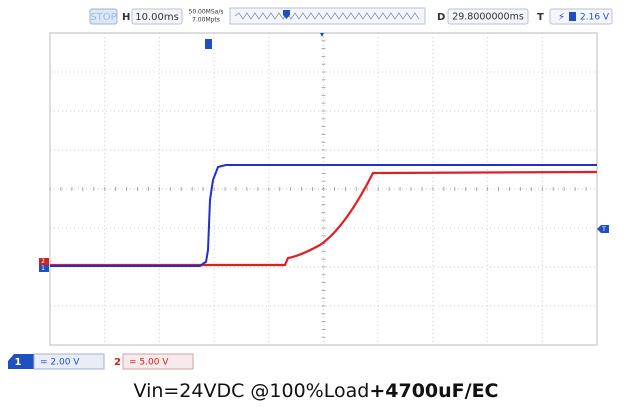 The height and width of the screenshot is (407, 633). I want to click on d-label: D, so click(441, 17).